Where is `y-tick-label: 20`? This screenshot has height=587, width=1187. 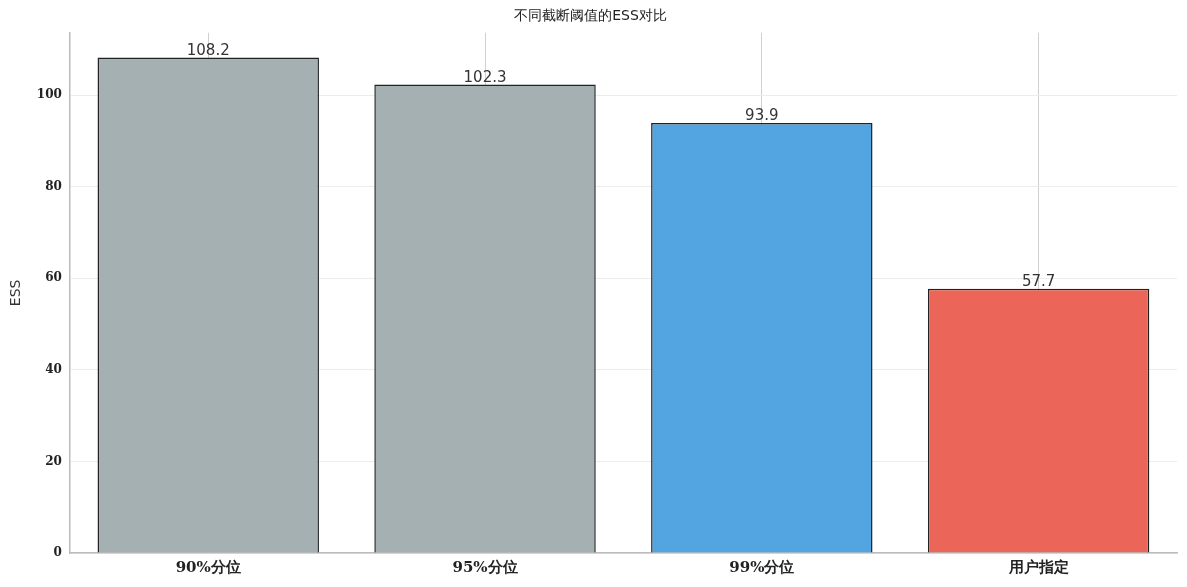
y-tick-label: 20 is located at coordinates (53, 460).